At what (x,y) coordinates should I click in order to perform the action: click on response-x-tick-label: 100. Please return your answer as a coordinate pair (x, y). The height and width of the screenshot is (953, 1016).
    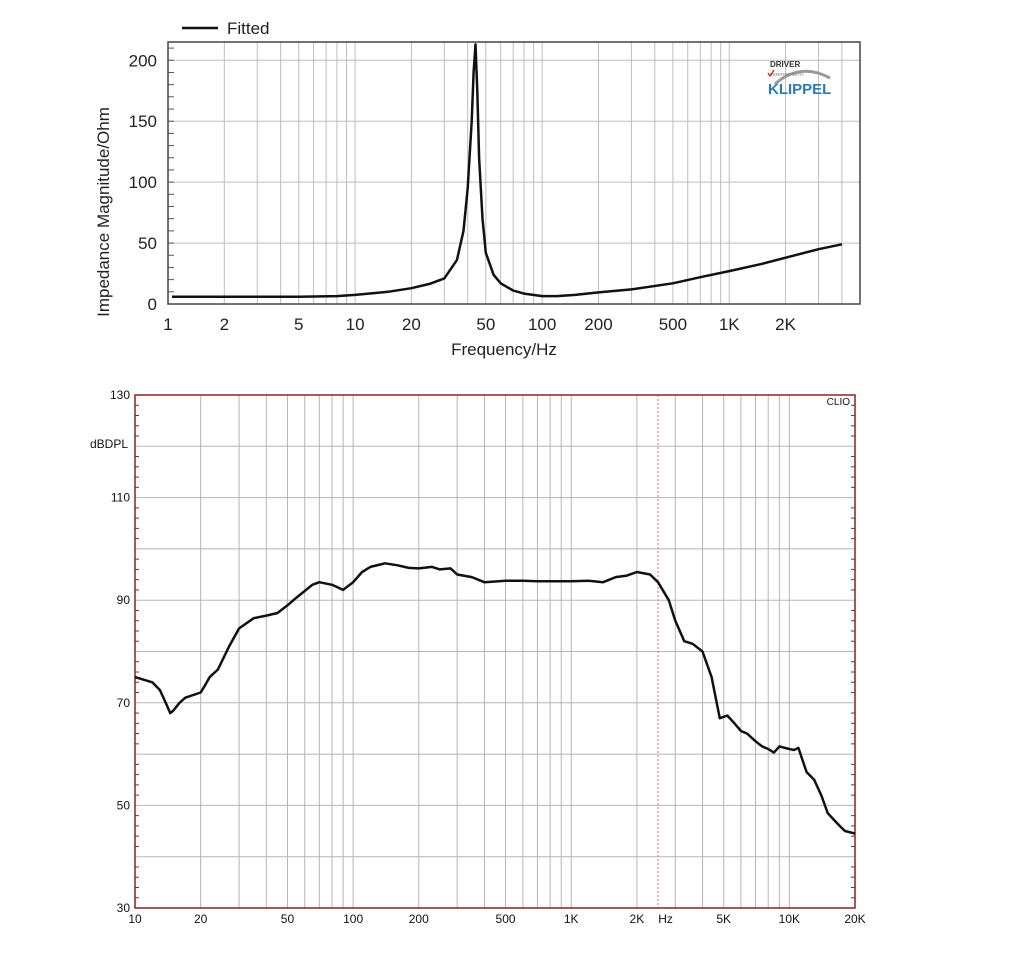
    Looking at the image, I should click on (353, 919).